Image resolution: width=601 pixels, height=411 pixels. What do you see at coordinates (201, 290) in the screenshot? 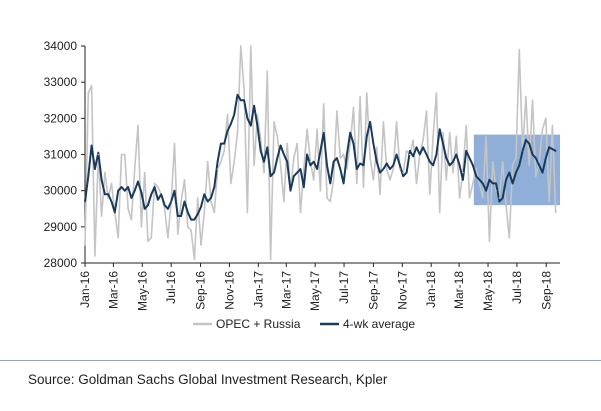
I see `x-tick-label: Sep-16` at bounding box center [201, 290].